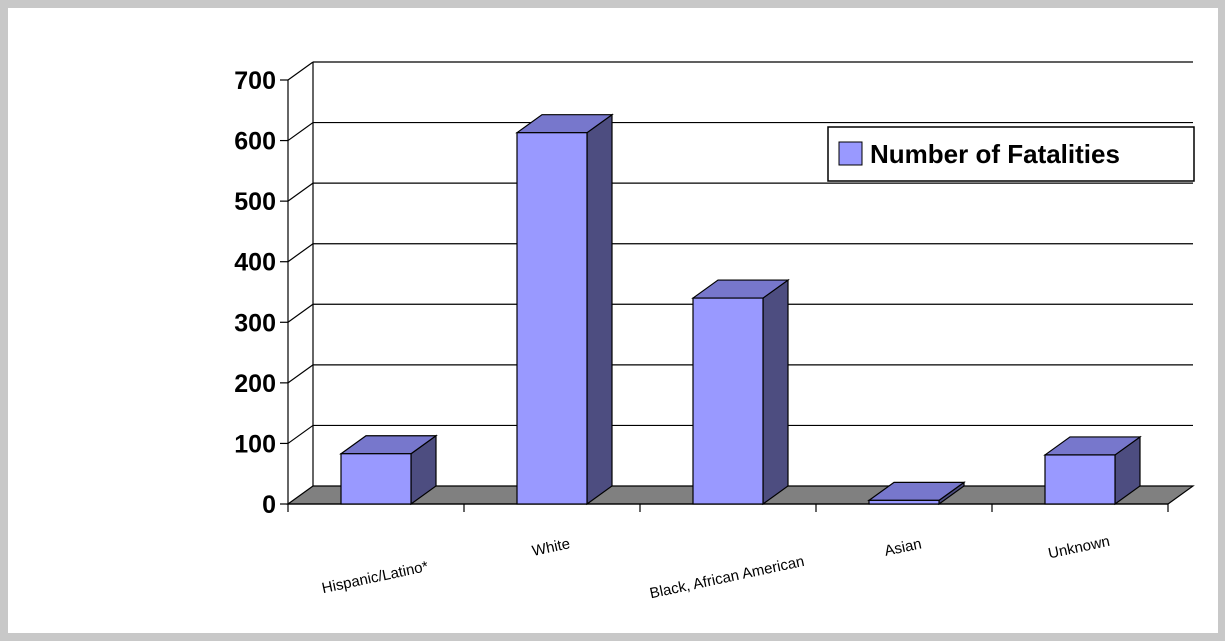  I want to click on legend-box, so click(1011, 154).